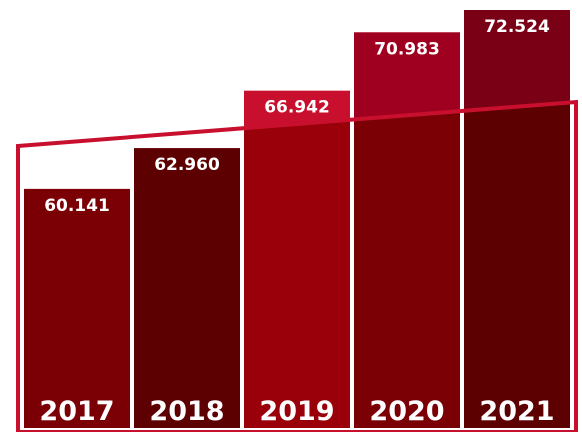  What do you see at coordinates (296, 411) in the screenshot?
I see `category-label-2019: 2019` at bounding box center [296, 411].